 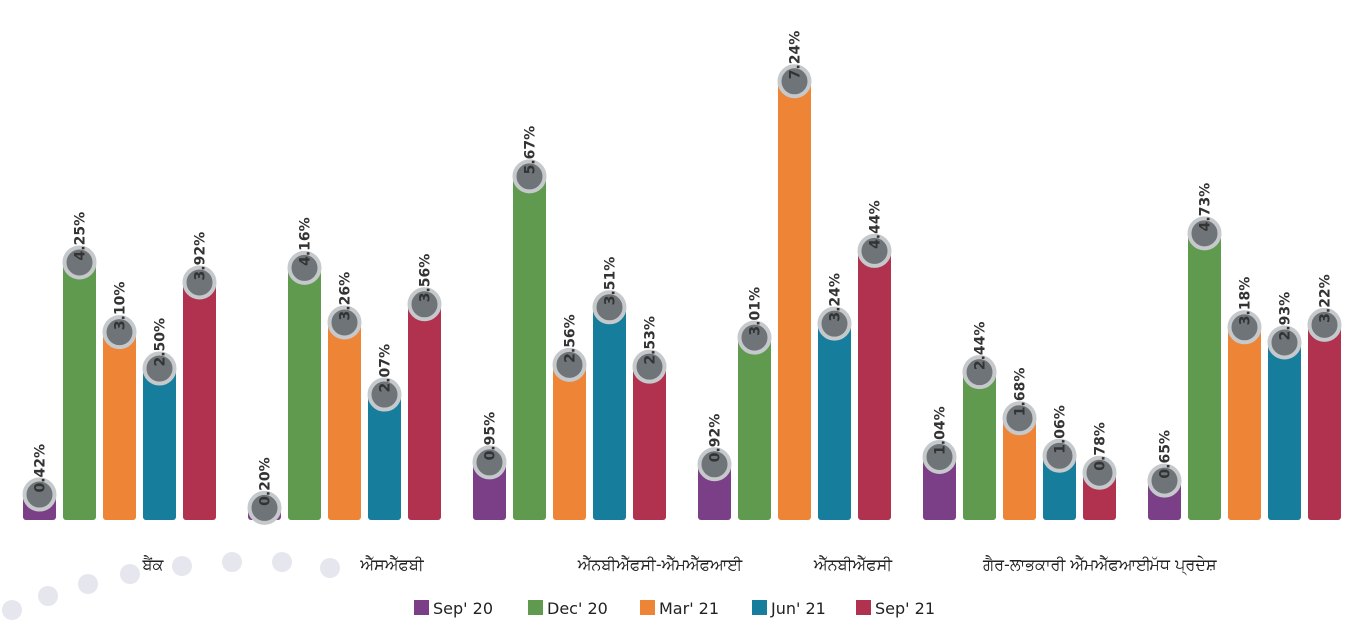 I want to click on bar-group: 2.50%, so click(x=159, y=419).